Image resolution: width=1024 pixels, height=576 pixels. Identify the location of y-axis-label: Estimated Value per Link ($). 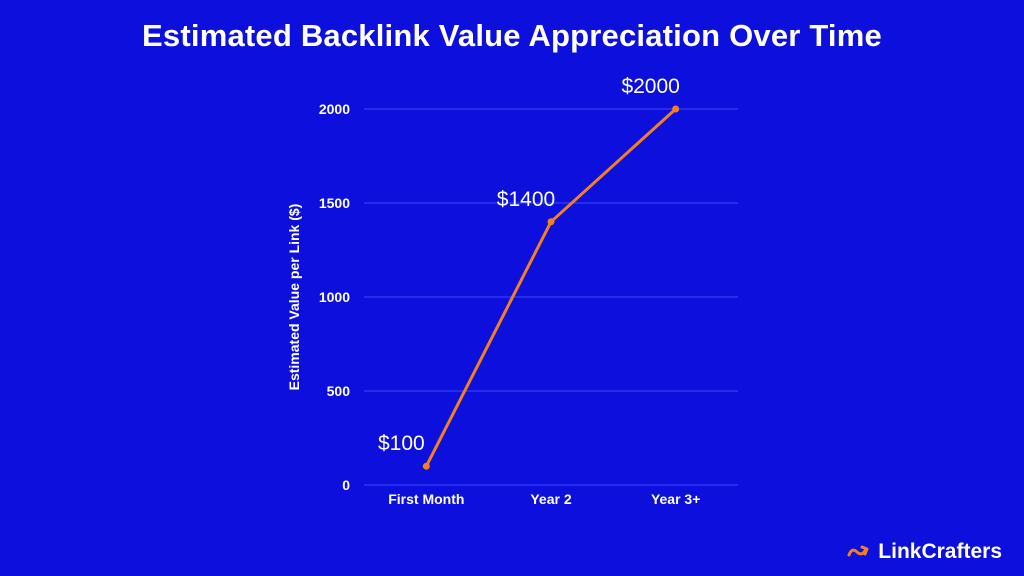
(294, 297).